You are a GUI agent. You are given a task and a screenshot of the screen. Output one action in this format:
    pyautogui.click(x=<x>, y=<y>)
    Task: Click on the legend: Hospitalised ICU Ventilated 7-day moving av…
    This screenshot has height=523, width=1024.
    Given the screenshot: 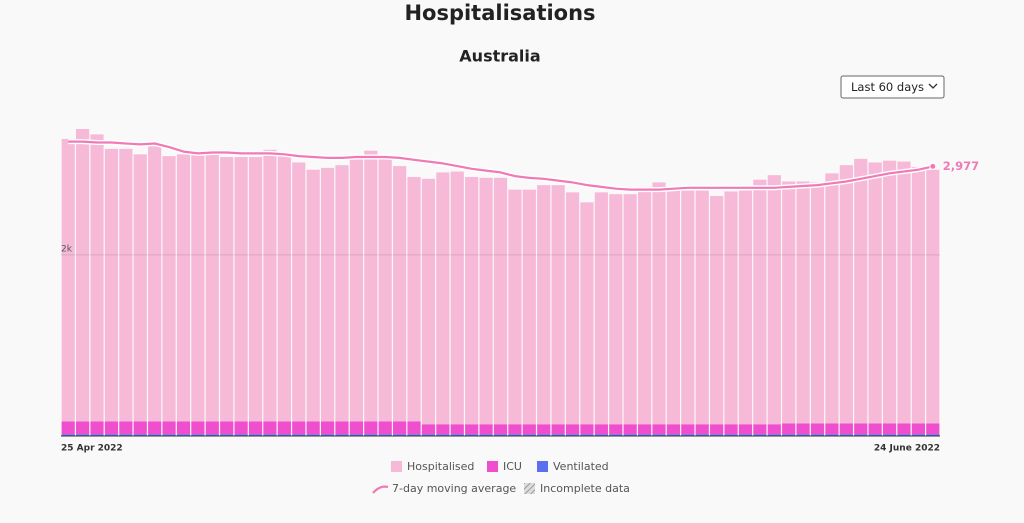 What is the action you would take?
    pyautogui.click(x=501, y=477)
    